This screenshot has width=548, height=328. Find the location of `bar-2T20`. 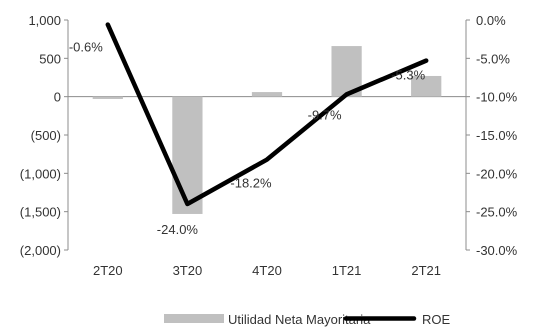

bar-2T20 is located at coordinates (107, 97).